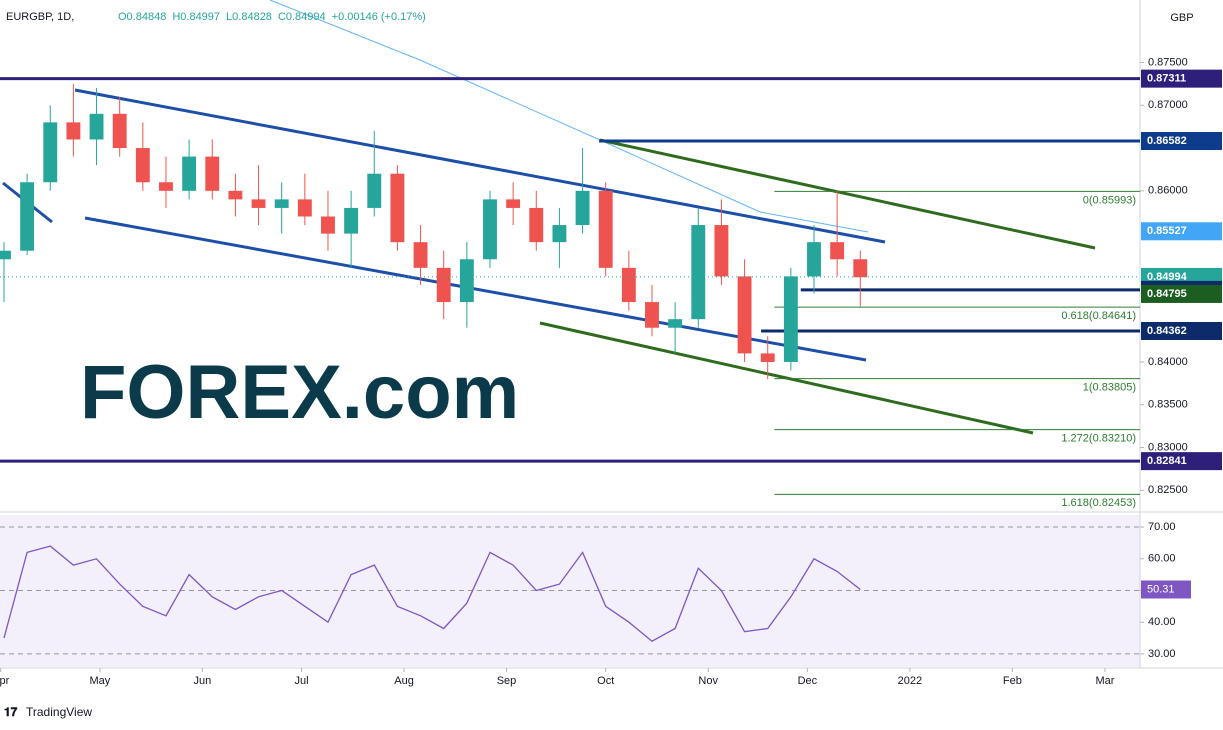 The image size is (1223, 730). What do you see at coordinates (299, 392) in the screenshot?
I see `watermark: FOREX.com` at bounding box center [299, 392].